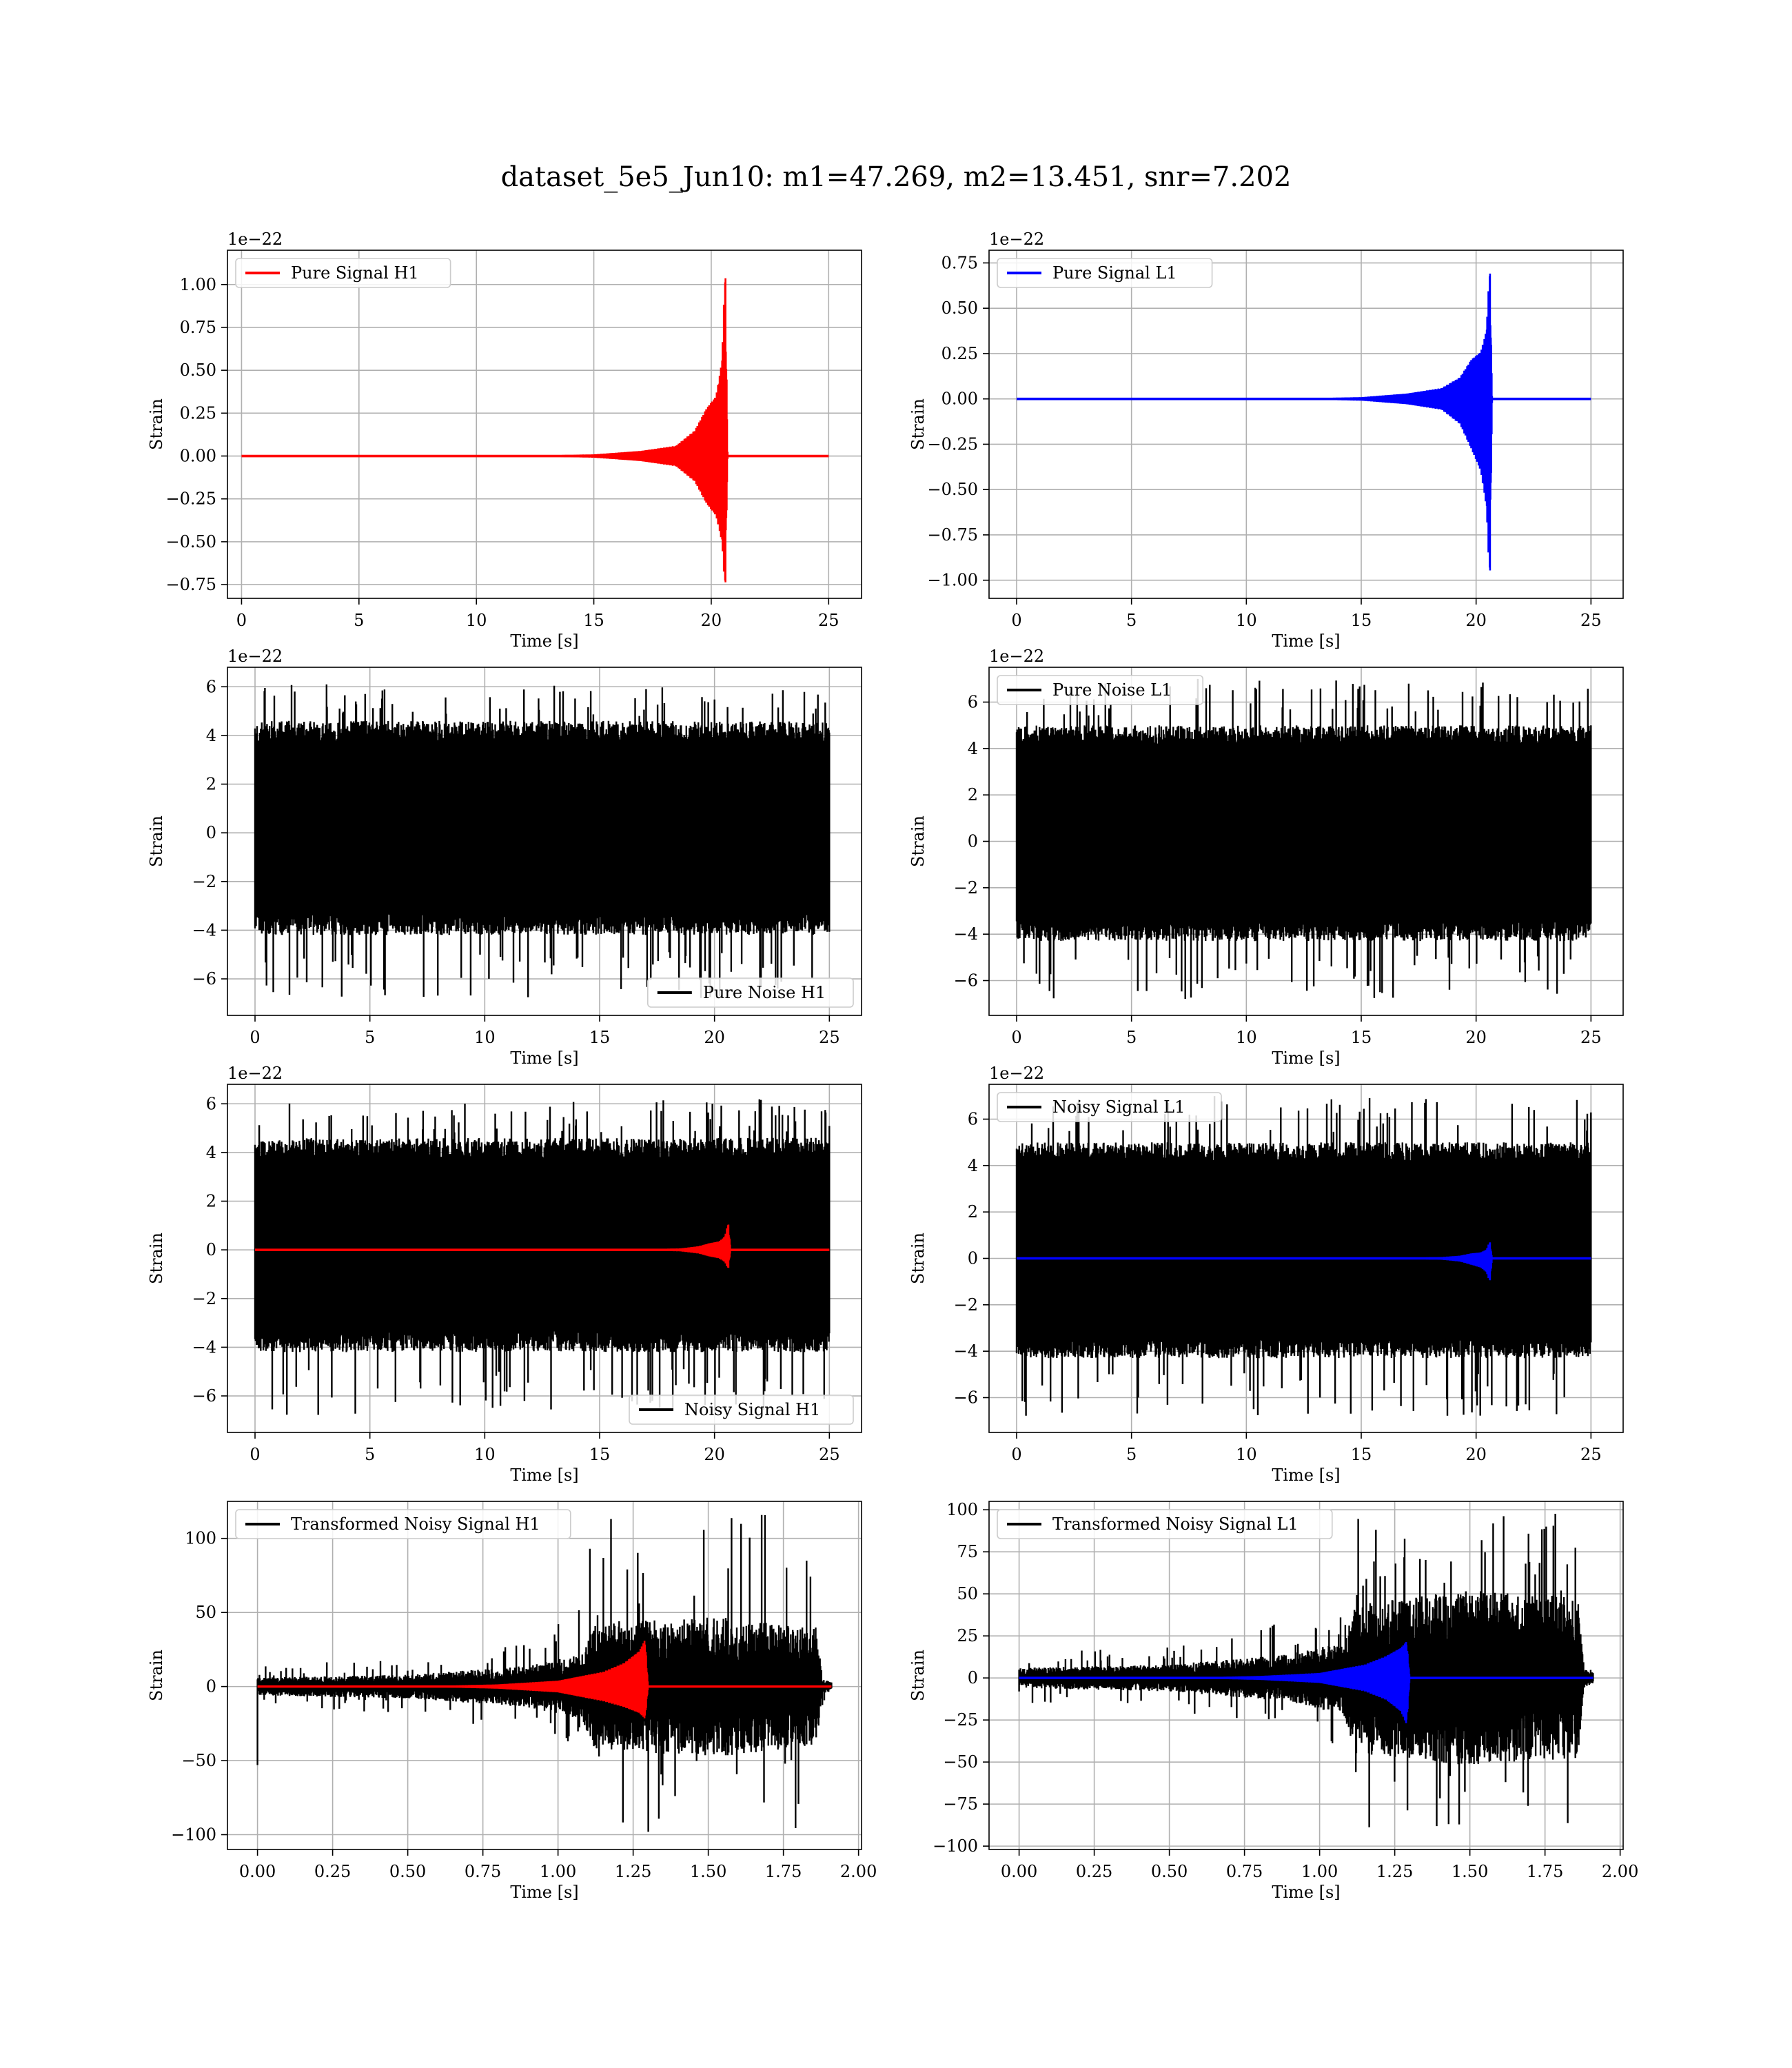  What do you see at coordinates (416, 1524) in the screenshot?
I see `legend-label: Transformed Noisy Signal H1` at bounding box center [416, 1524].